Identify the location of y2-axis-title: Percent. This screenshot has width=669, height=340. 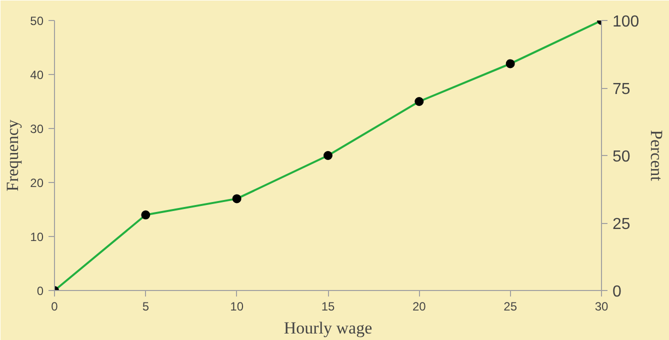
(656, 156).